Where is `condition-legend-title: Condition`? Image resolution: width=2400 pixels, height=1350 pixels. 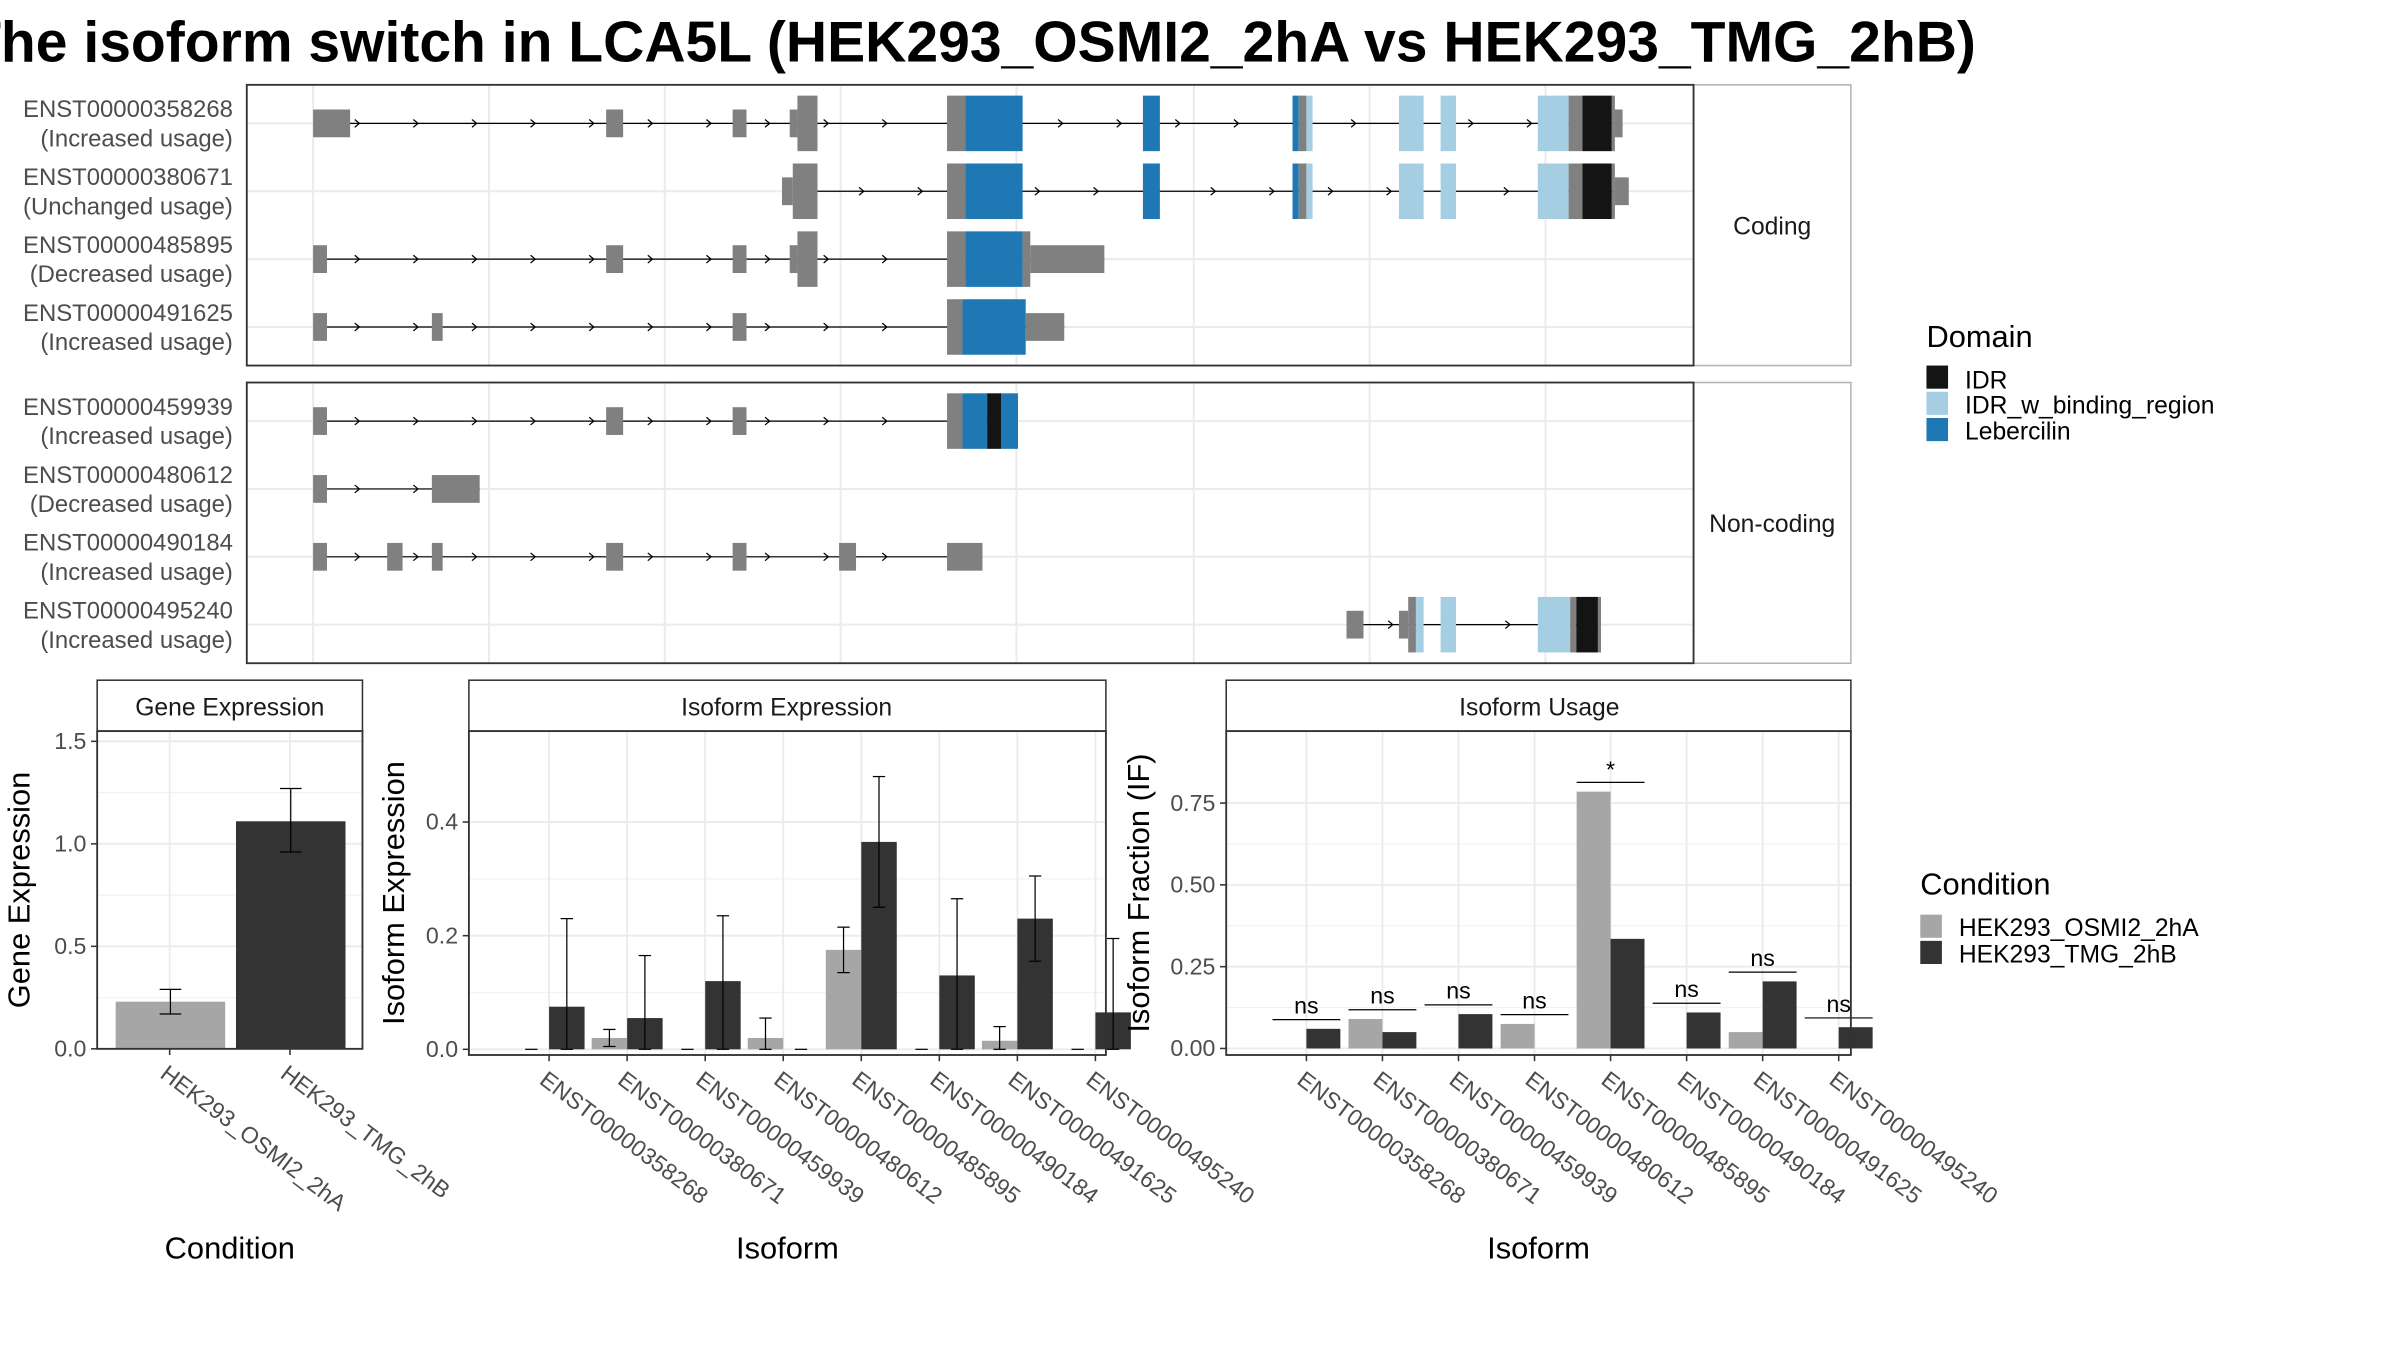 condition-legend-title: Condition is located at coordinates (1985, 884).